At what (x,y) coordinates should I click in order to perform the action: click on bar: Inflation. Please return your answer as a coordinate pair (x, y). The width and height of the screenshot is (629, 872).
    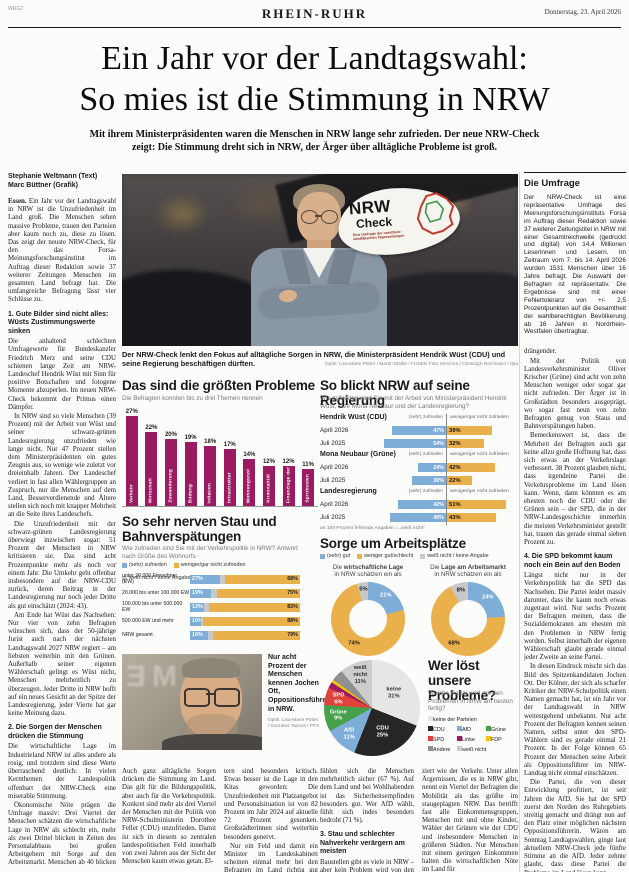
    Looking at the image, I should click on (210, 475).